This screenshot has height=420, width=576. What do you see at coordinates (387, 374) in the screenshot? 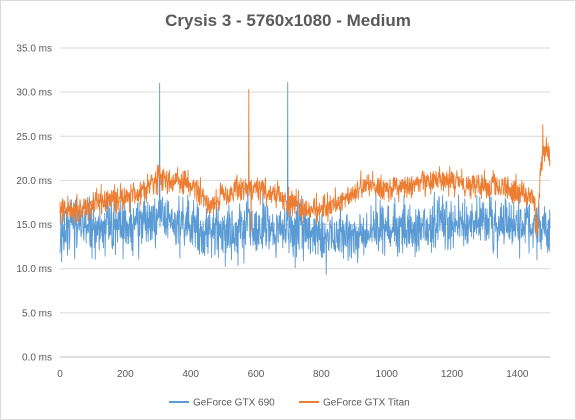
I see `x-tick-label: 1000` at bounding box center [387, 374].